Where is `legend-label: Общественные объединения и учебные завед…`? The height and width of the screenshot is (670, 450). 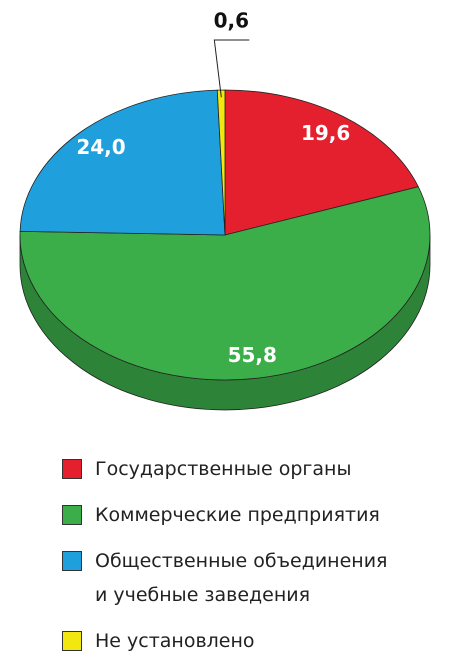
legend-label: Общественные объединения и учебные завед… is located at coordinates (241, 578).